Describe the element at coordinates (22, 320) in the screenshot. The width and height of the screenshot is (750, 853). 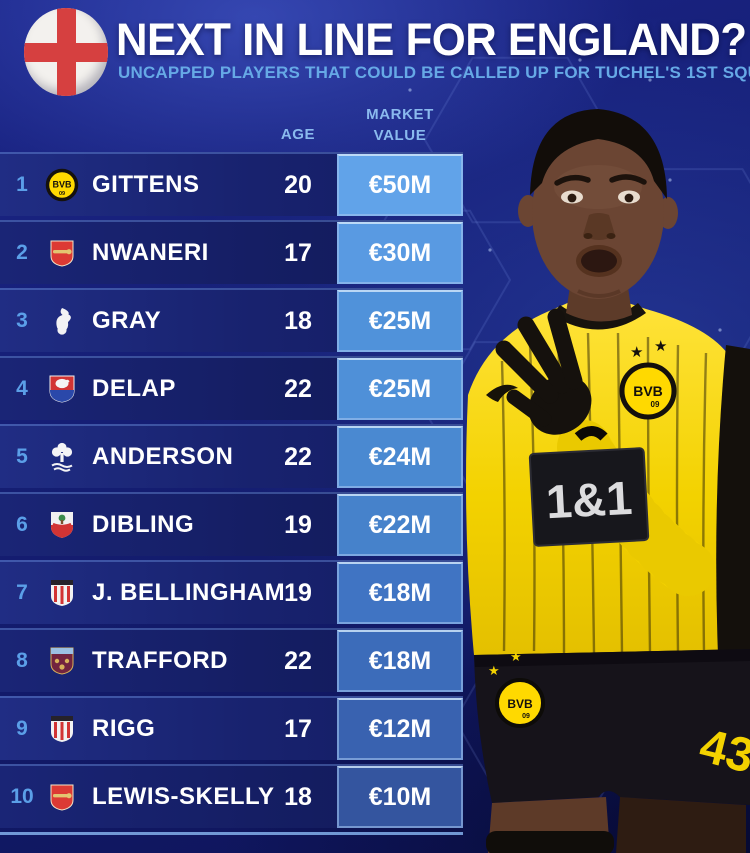
I see `rank-label: 3` at that location.